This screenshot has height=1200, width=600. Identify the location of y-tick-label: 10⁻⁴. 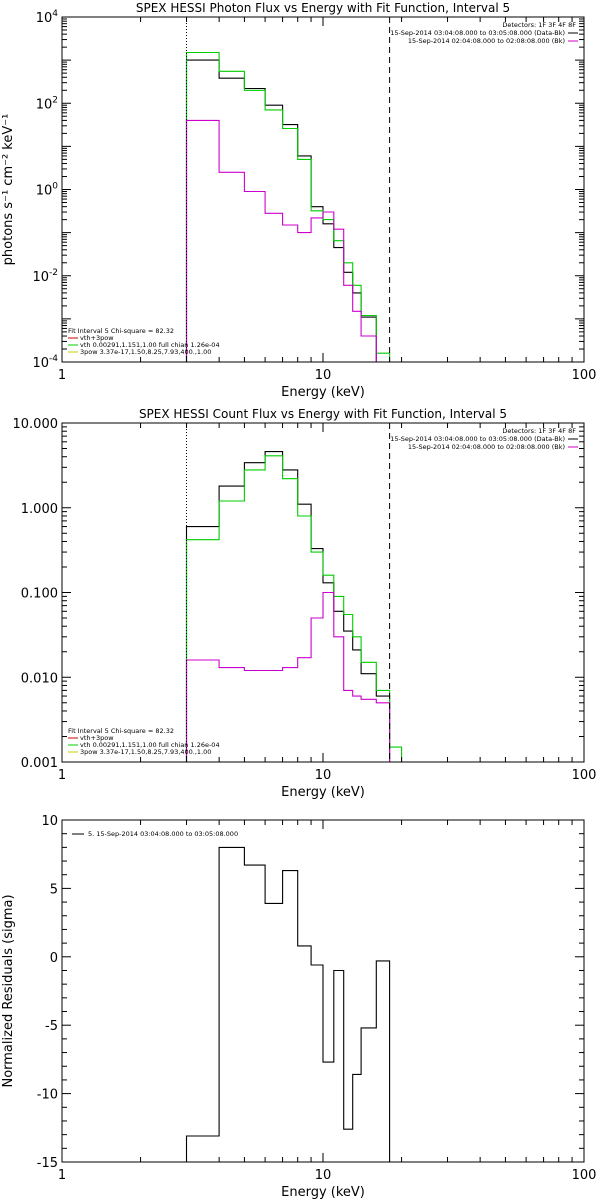
(45, 362).